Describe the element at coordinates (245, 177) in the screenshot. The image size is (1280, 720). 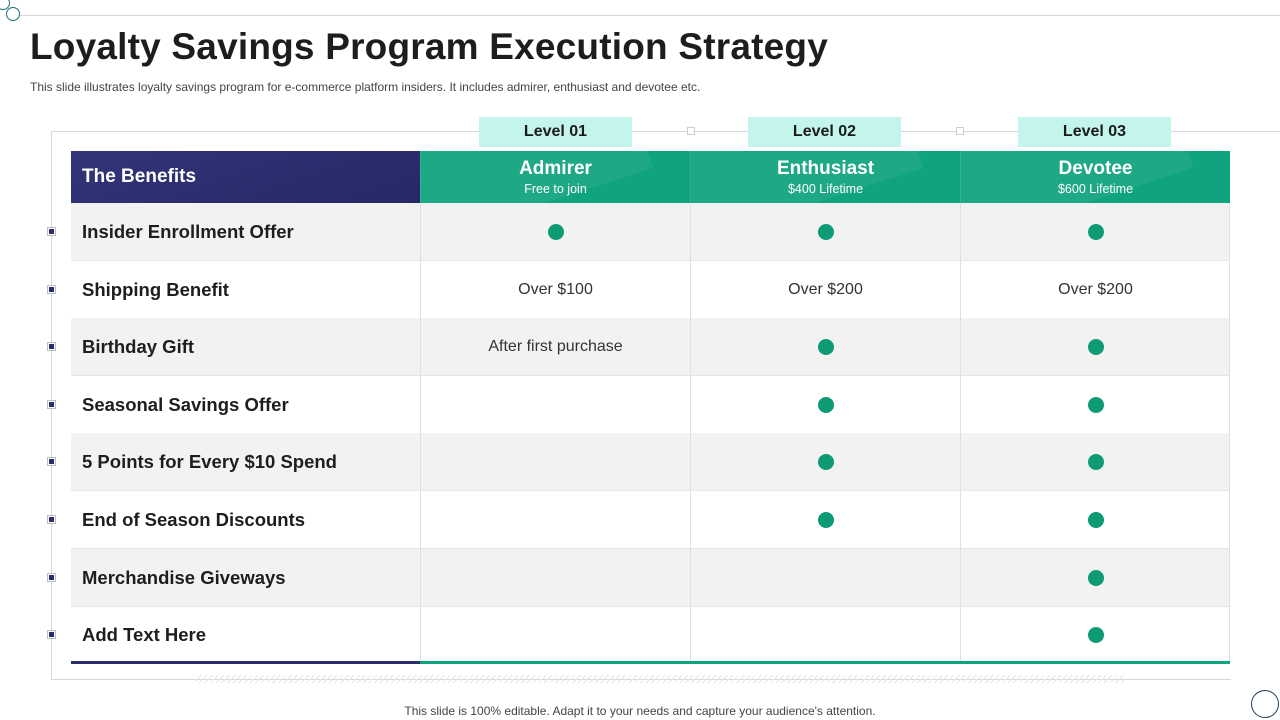
I see `benefits-header: The Benefits` at that location.